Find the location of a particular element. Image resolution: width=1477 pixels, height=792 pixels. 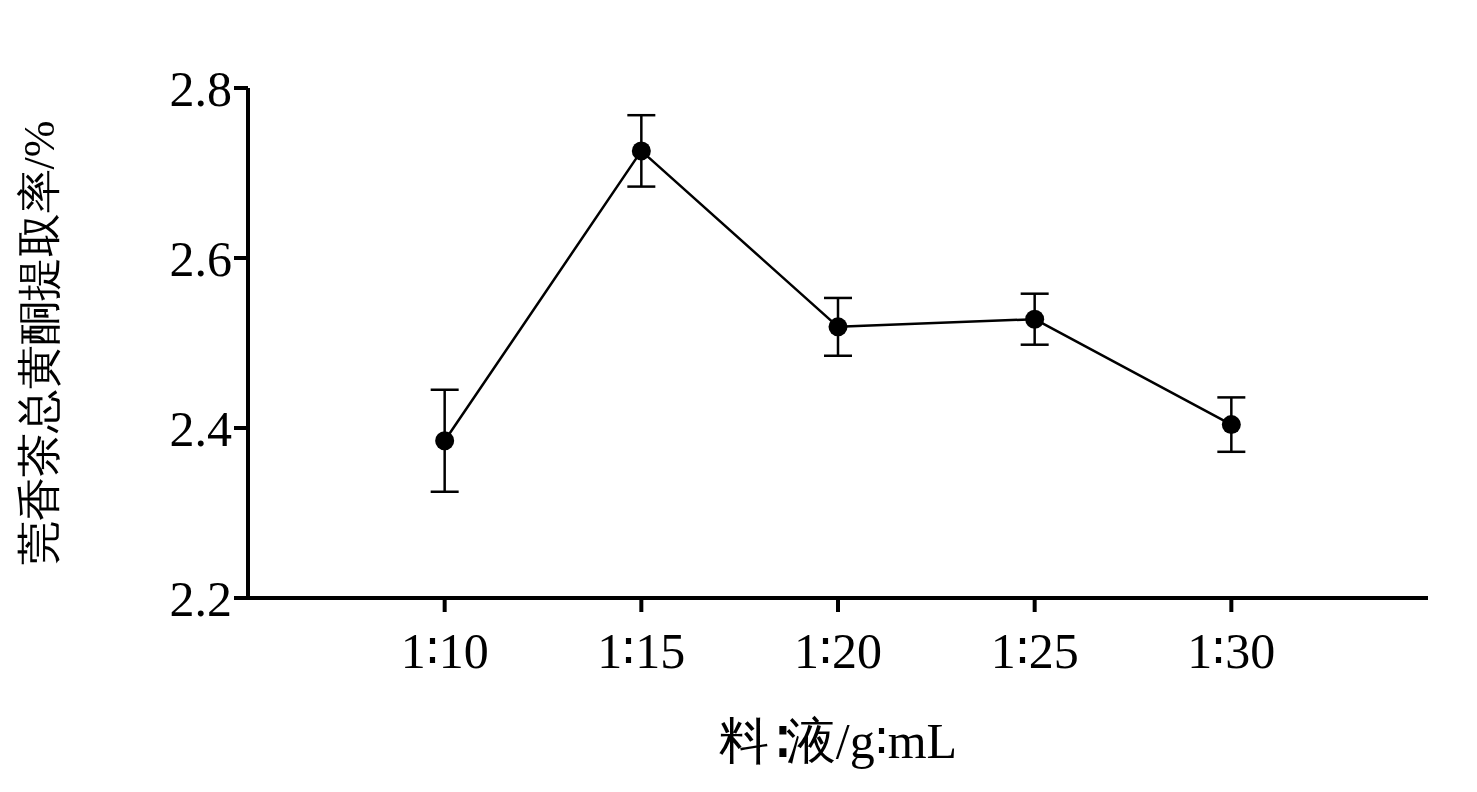

x-tick-label: 1∶30 is located at coordinates (1231, 650).